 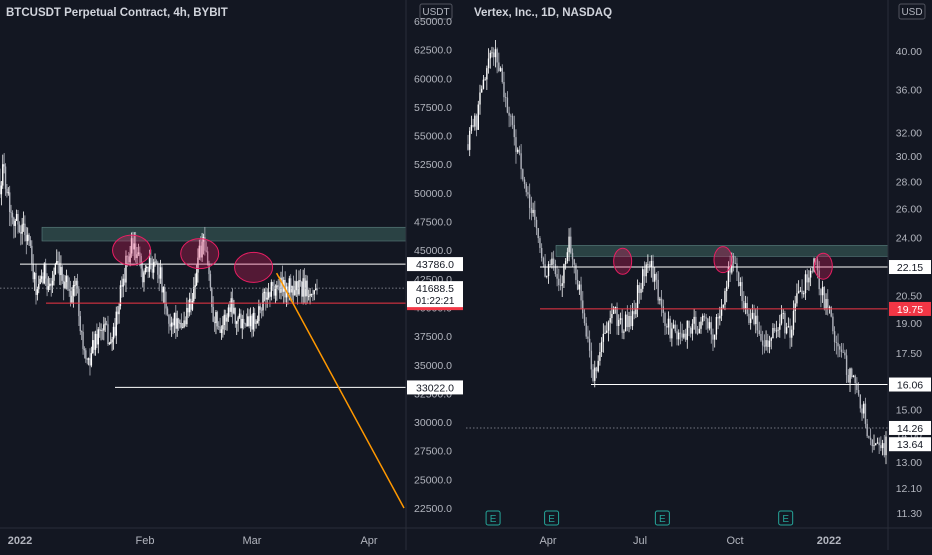 I want to click on currency-badge, so click(x=436, y=11).